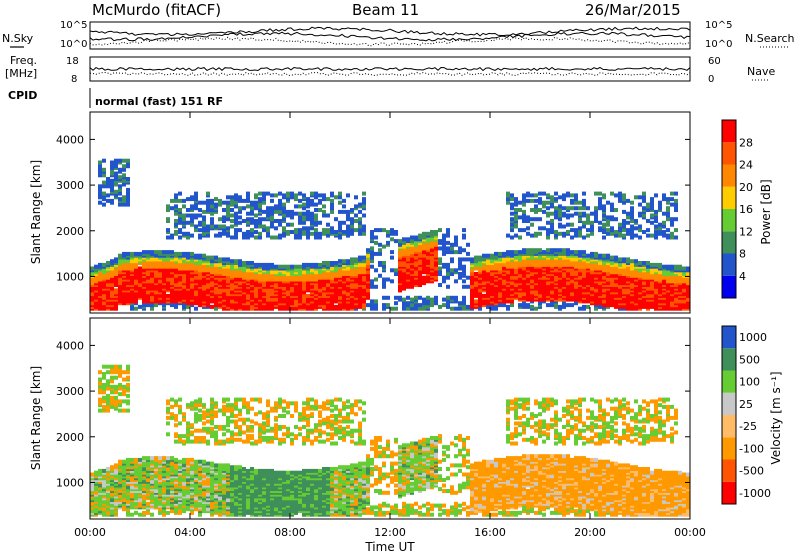  What do you see at coordinates (746, 187) in the screenshot?
I see `colorbar-tick-label: 20` at bounding box center [746, 187].